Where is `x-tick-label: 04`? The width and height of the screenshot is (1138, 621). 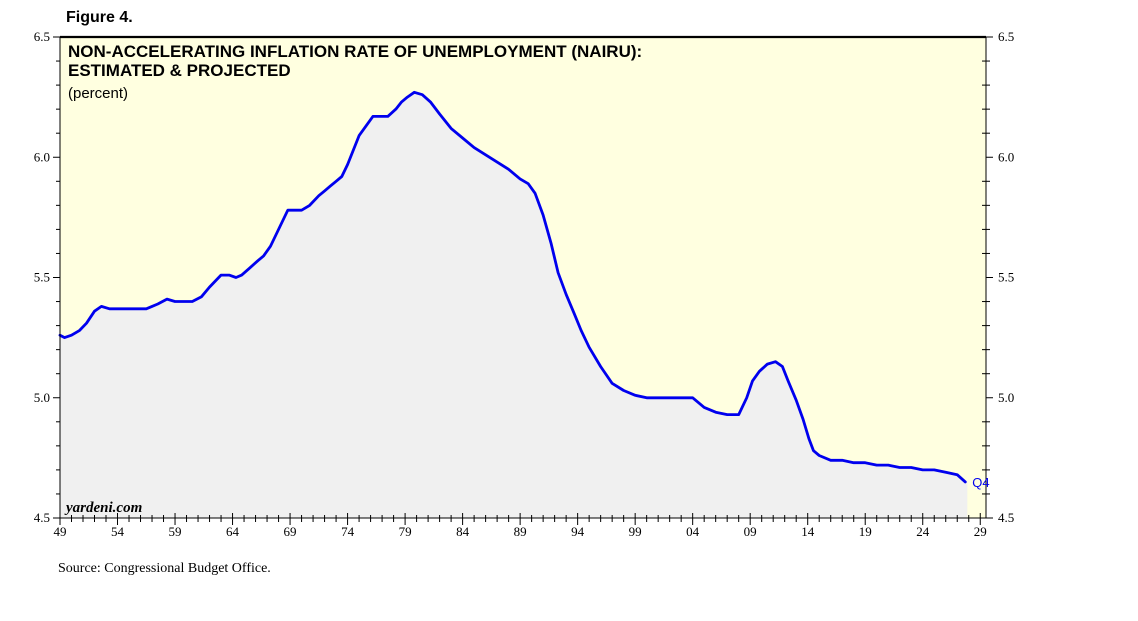
x-tick-label: 04 is located at coordinates (693, 531).